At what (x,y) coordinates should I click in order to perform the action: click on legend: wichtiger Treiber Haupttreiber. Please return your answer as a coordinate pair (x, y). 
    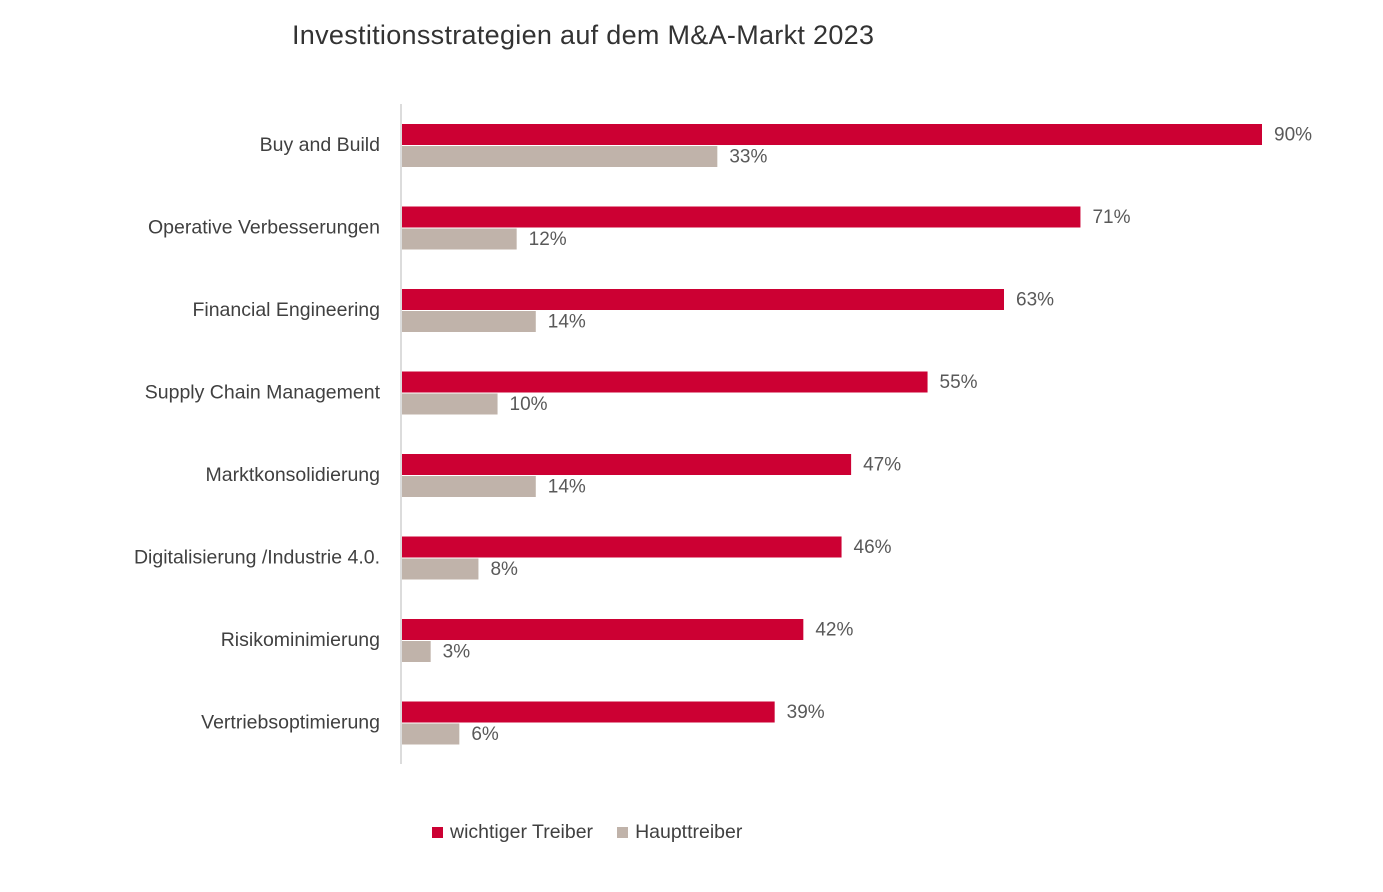
    Looking at the image, I should click on (599, 832).